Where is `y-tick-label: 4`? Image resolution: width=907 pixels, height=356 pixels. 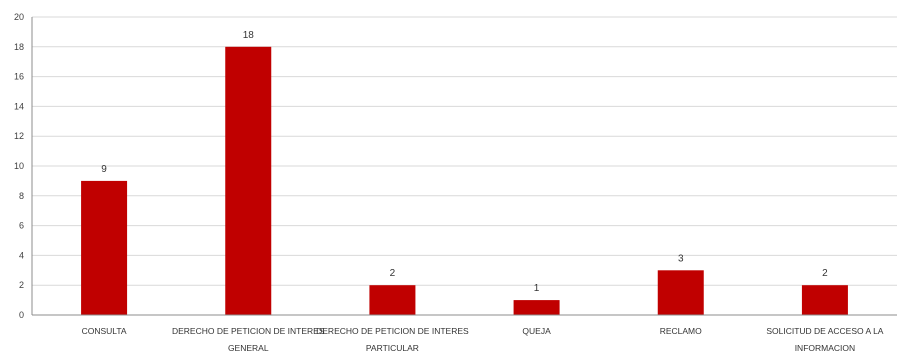
y-tick-label: 4 is located at coordinates (21, 255).